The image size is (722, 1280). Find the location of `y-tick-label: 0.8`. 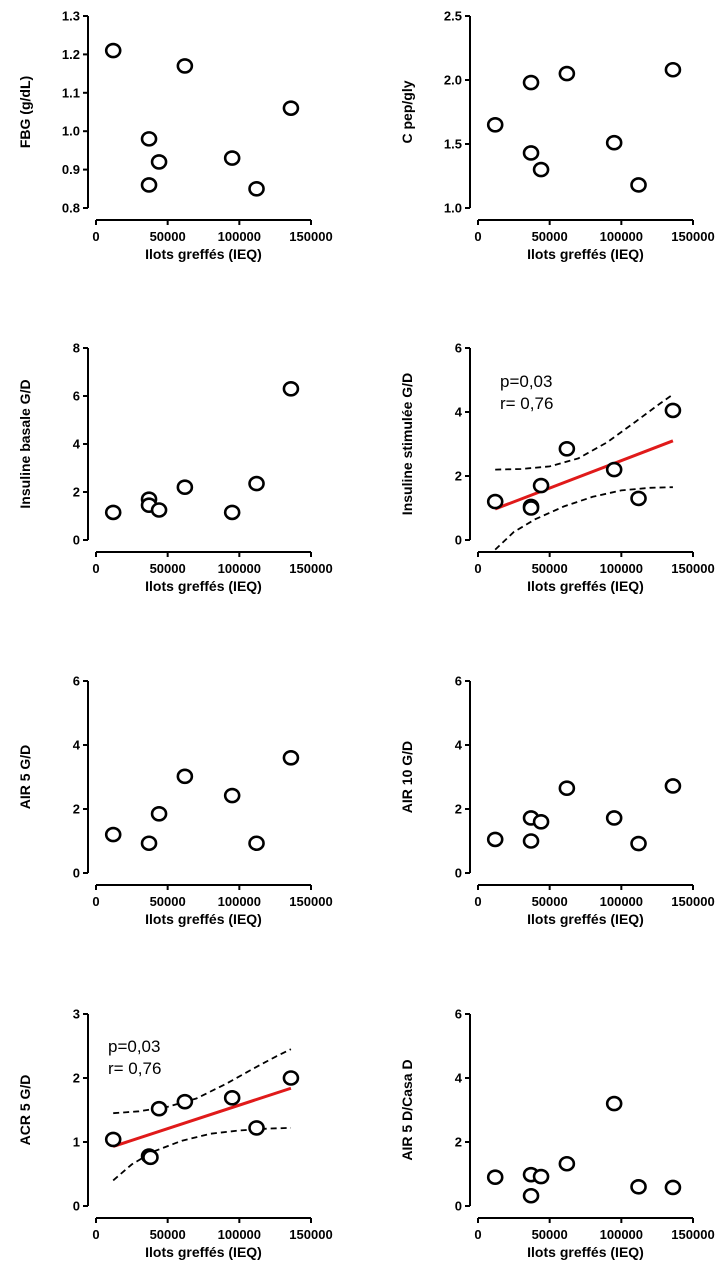

y-tick-label: 0.8 is located at coordinates (71, 208).